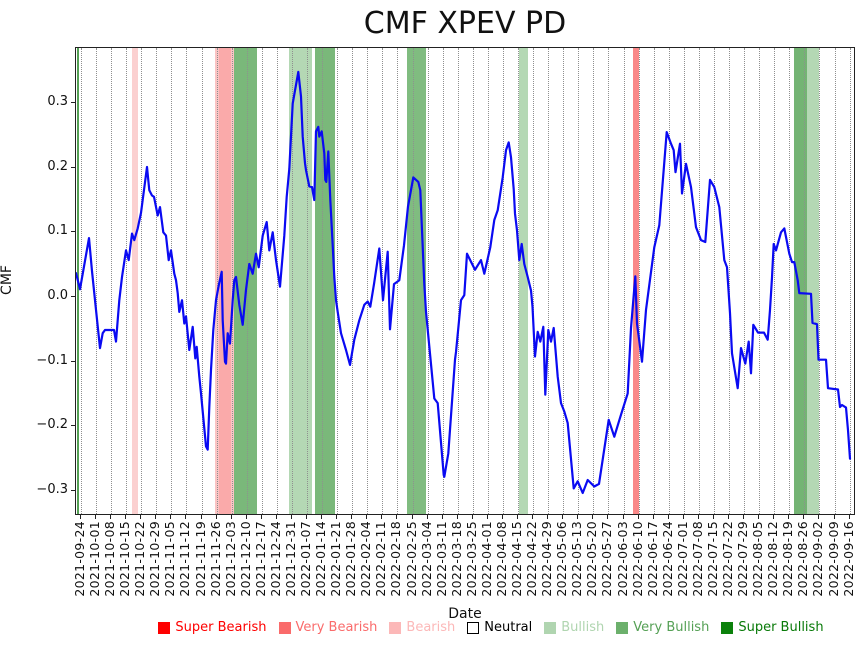  What do you see at coordinates (366, 559) in the screenshot?
I see `x-tick-label: 2022-02-04` at bounding box center [366, 559].